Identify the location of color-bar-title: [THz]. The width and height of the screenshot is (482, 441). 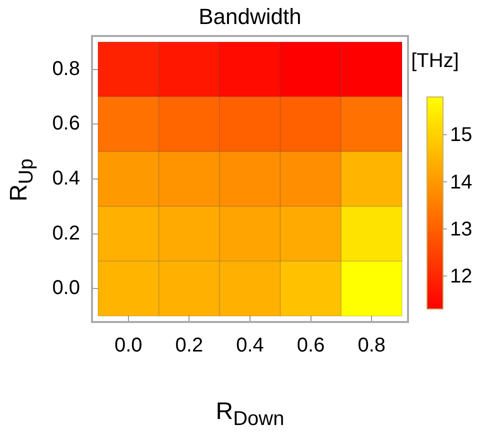
(435, 61).